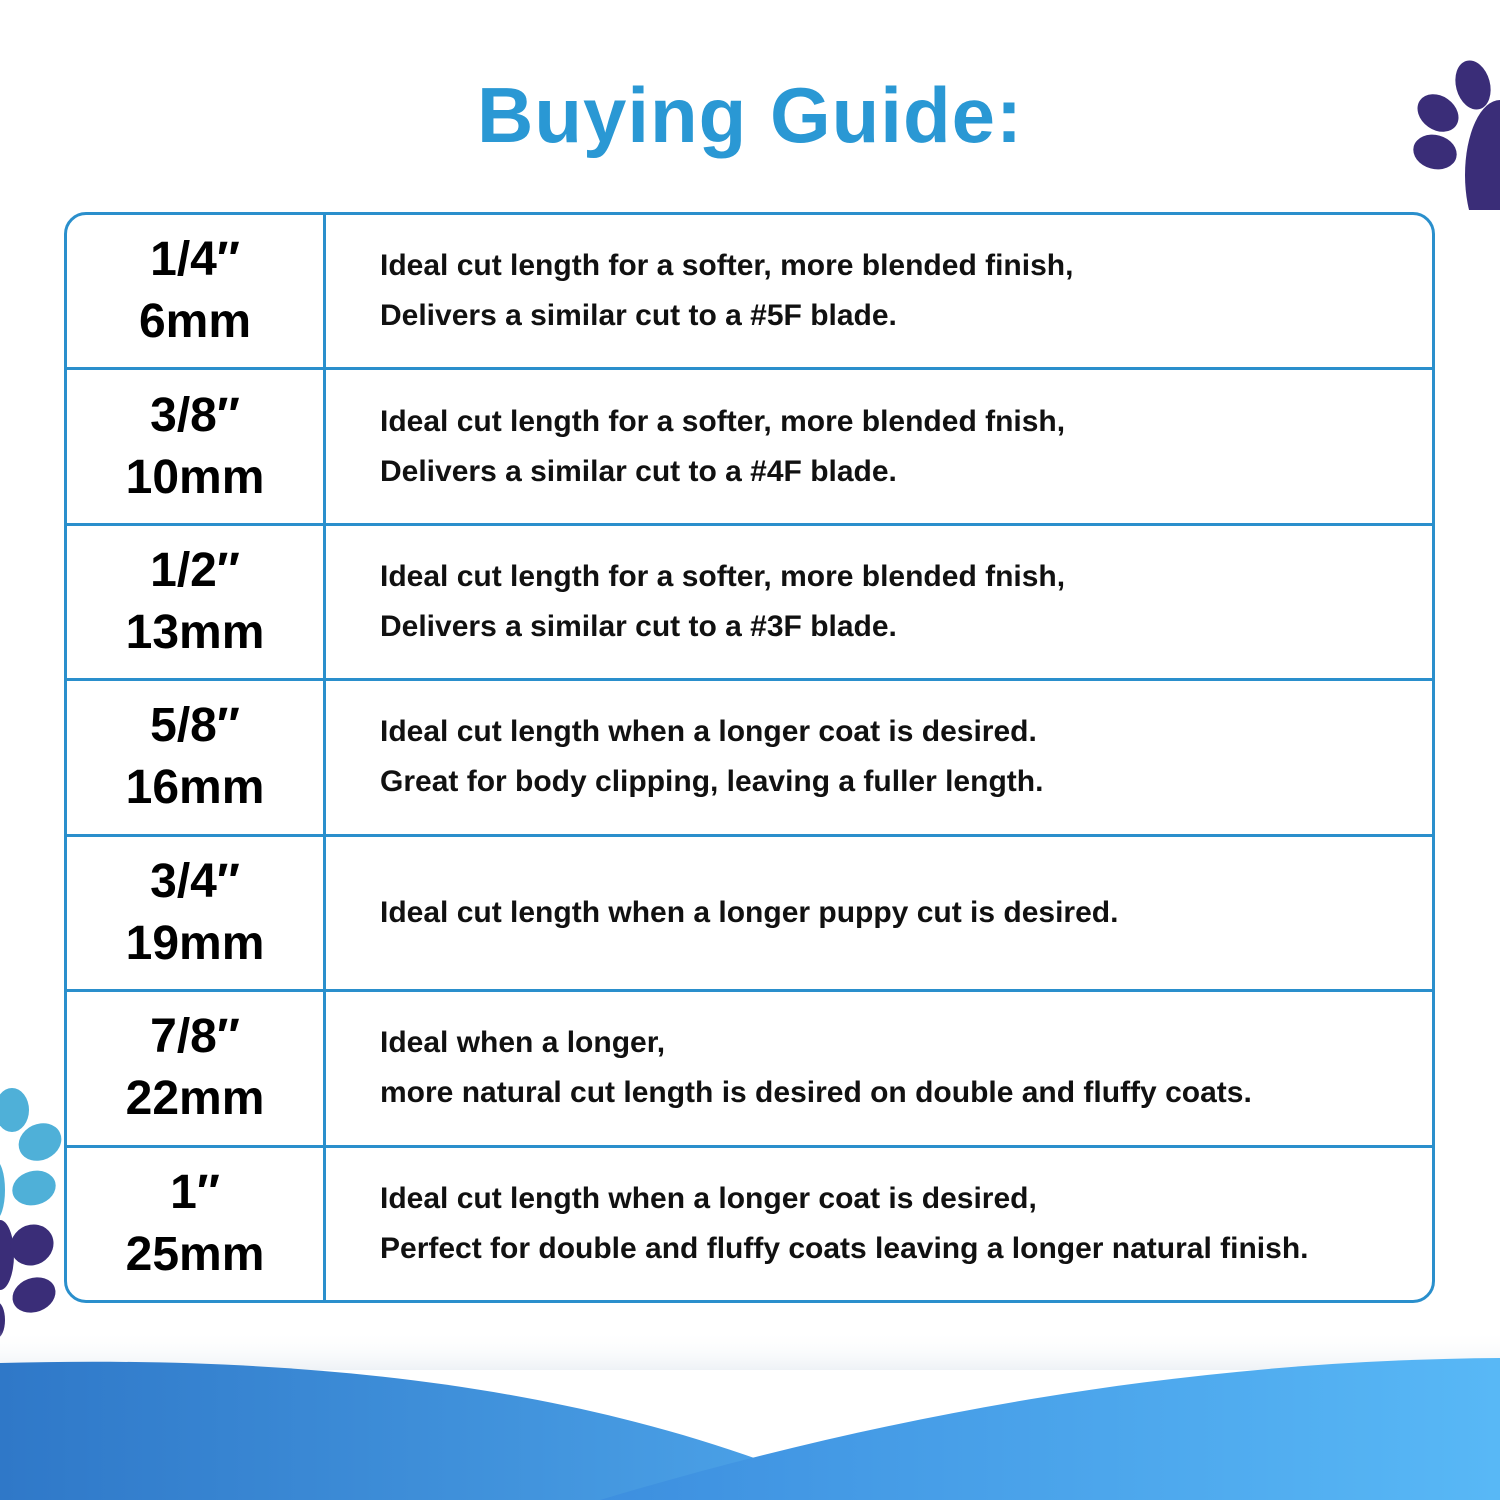 The image size is (1500, 1500). I want to click on size-cell: 5/8″ 16mm, so click(196, 757).